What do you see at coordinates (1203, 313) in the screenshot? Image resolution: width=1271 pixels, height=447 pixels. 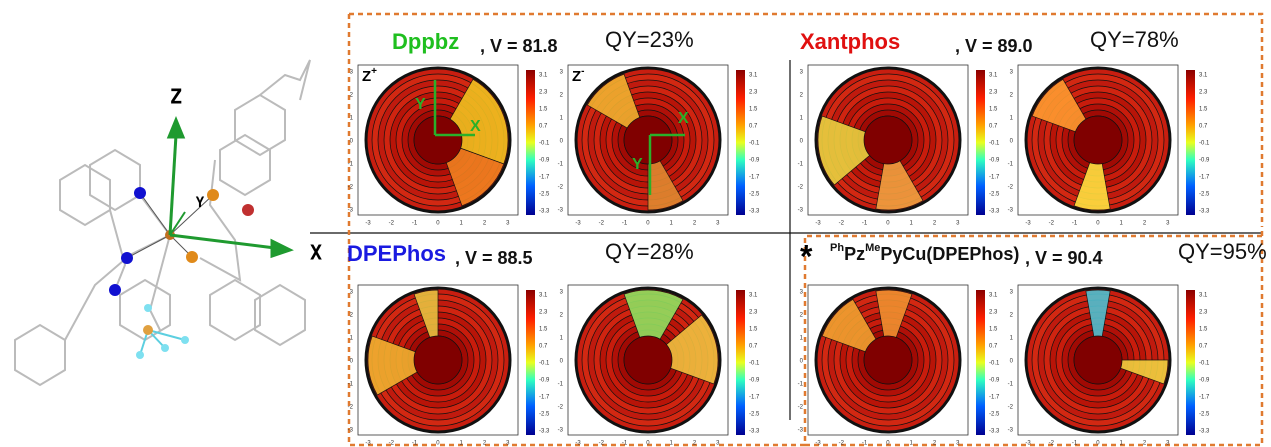 I see `colorbar-tick-label: 2.3` at bounding box center [1203, 313].